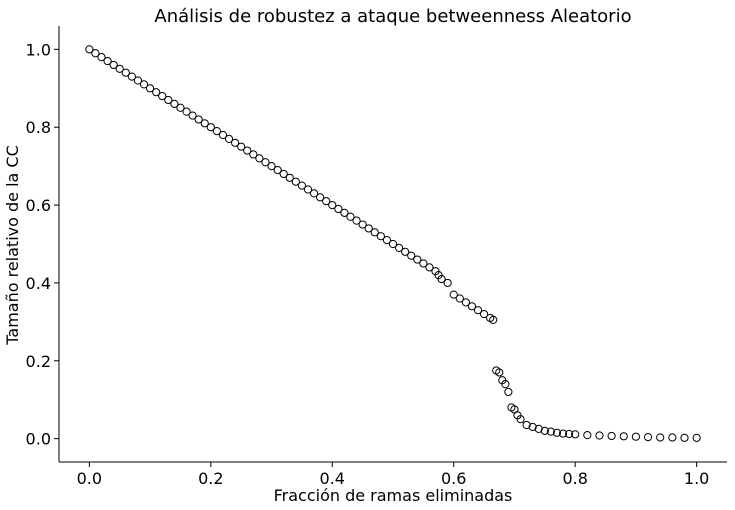 Image resolution: width=735 pixels, height=510 pixels. I want to click on x-tick-label: 0.4, so click(332, 478).